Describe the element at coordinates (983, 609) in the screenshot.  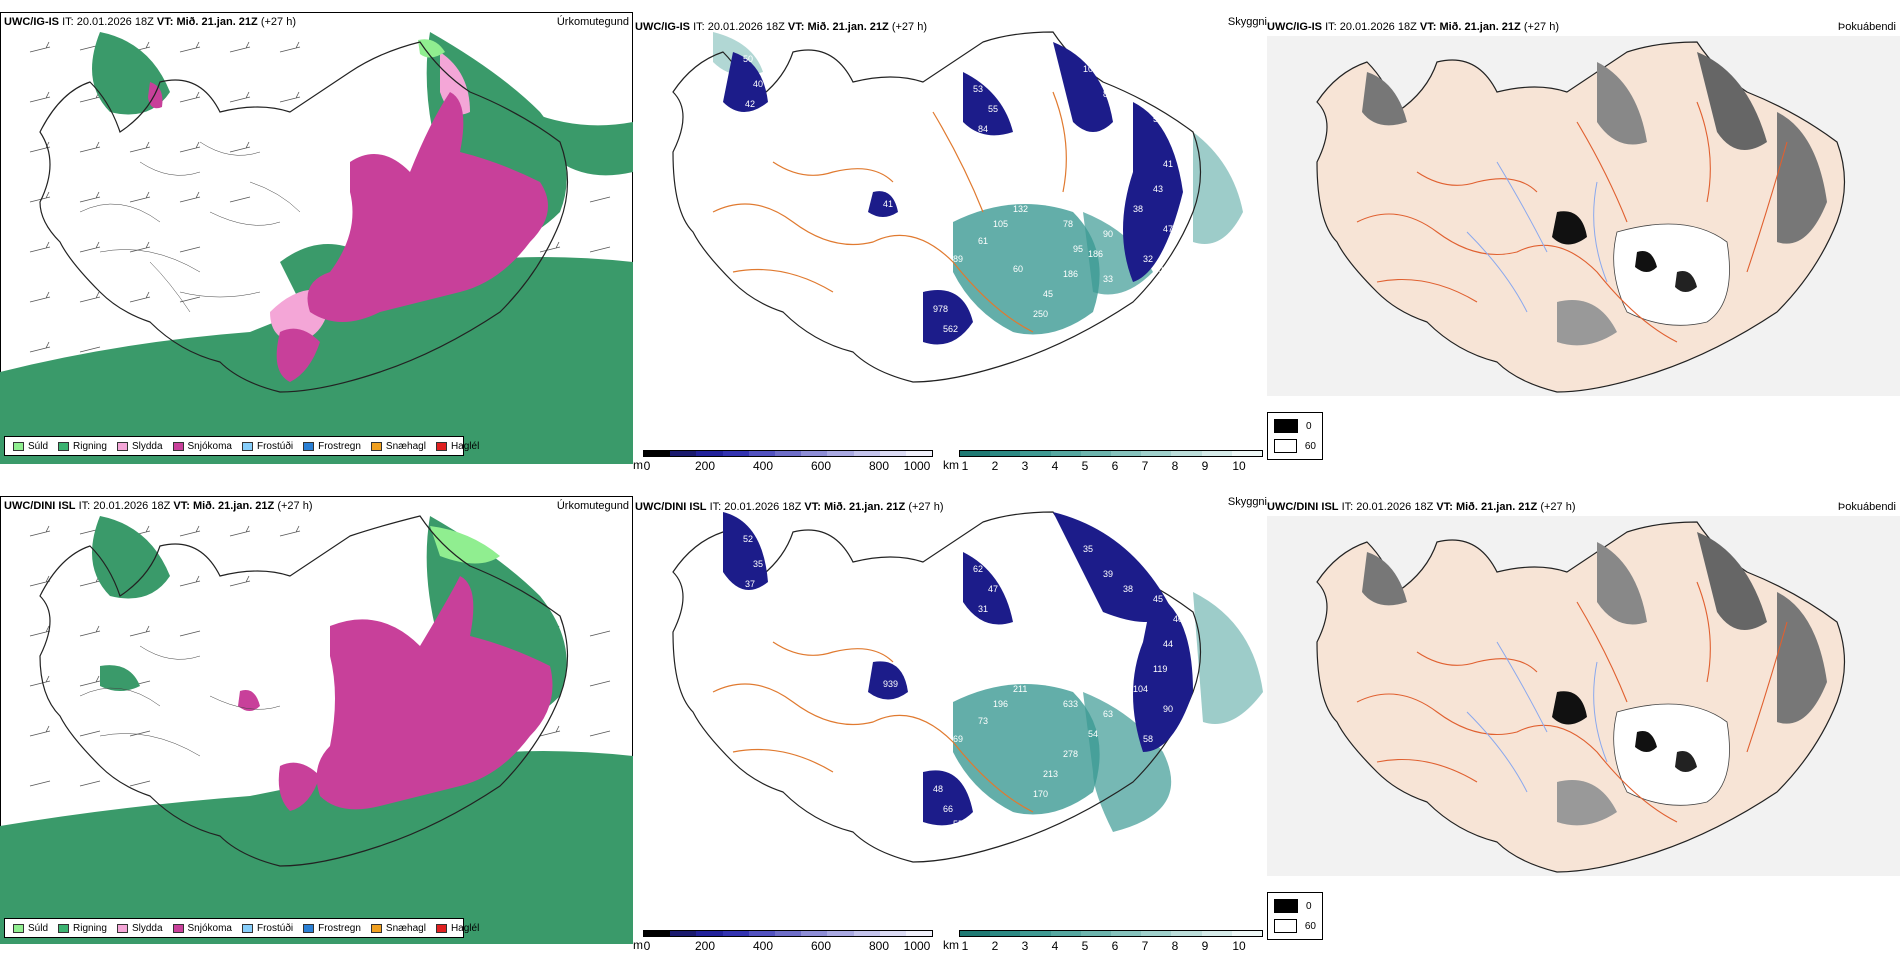
I see `snow-depth-label: 31` at that location.